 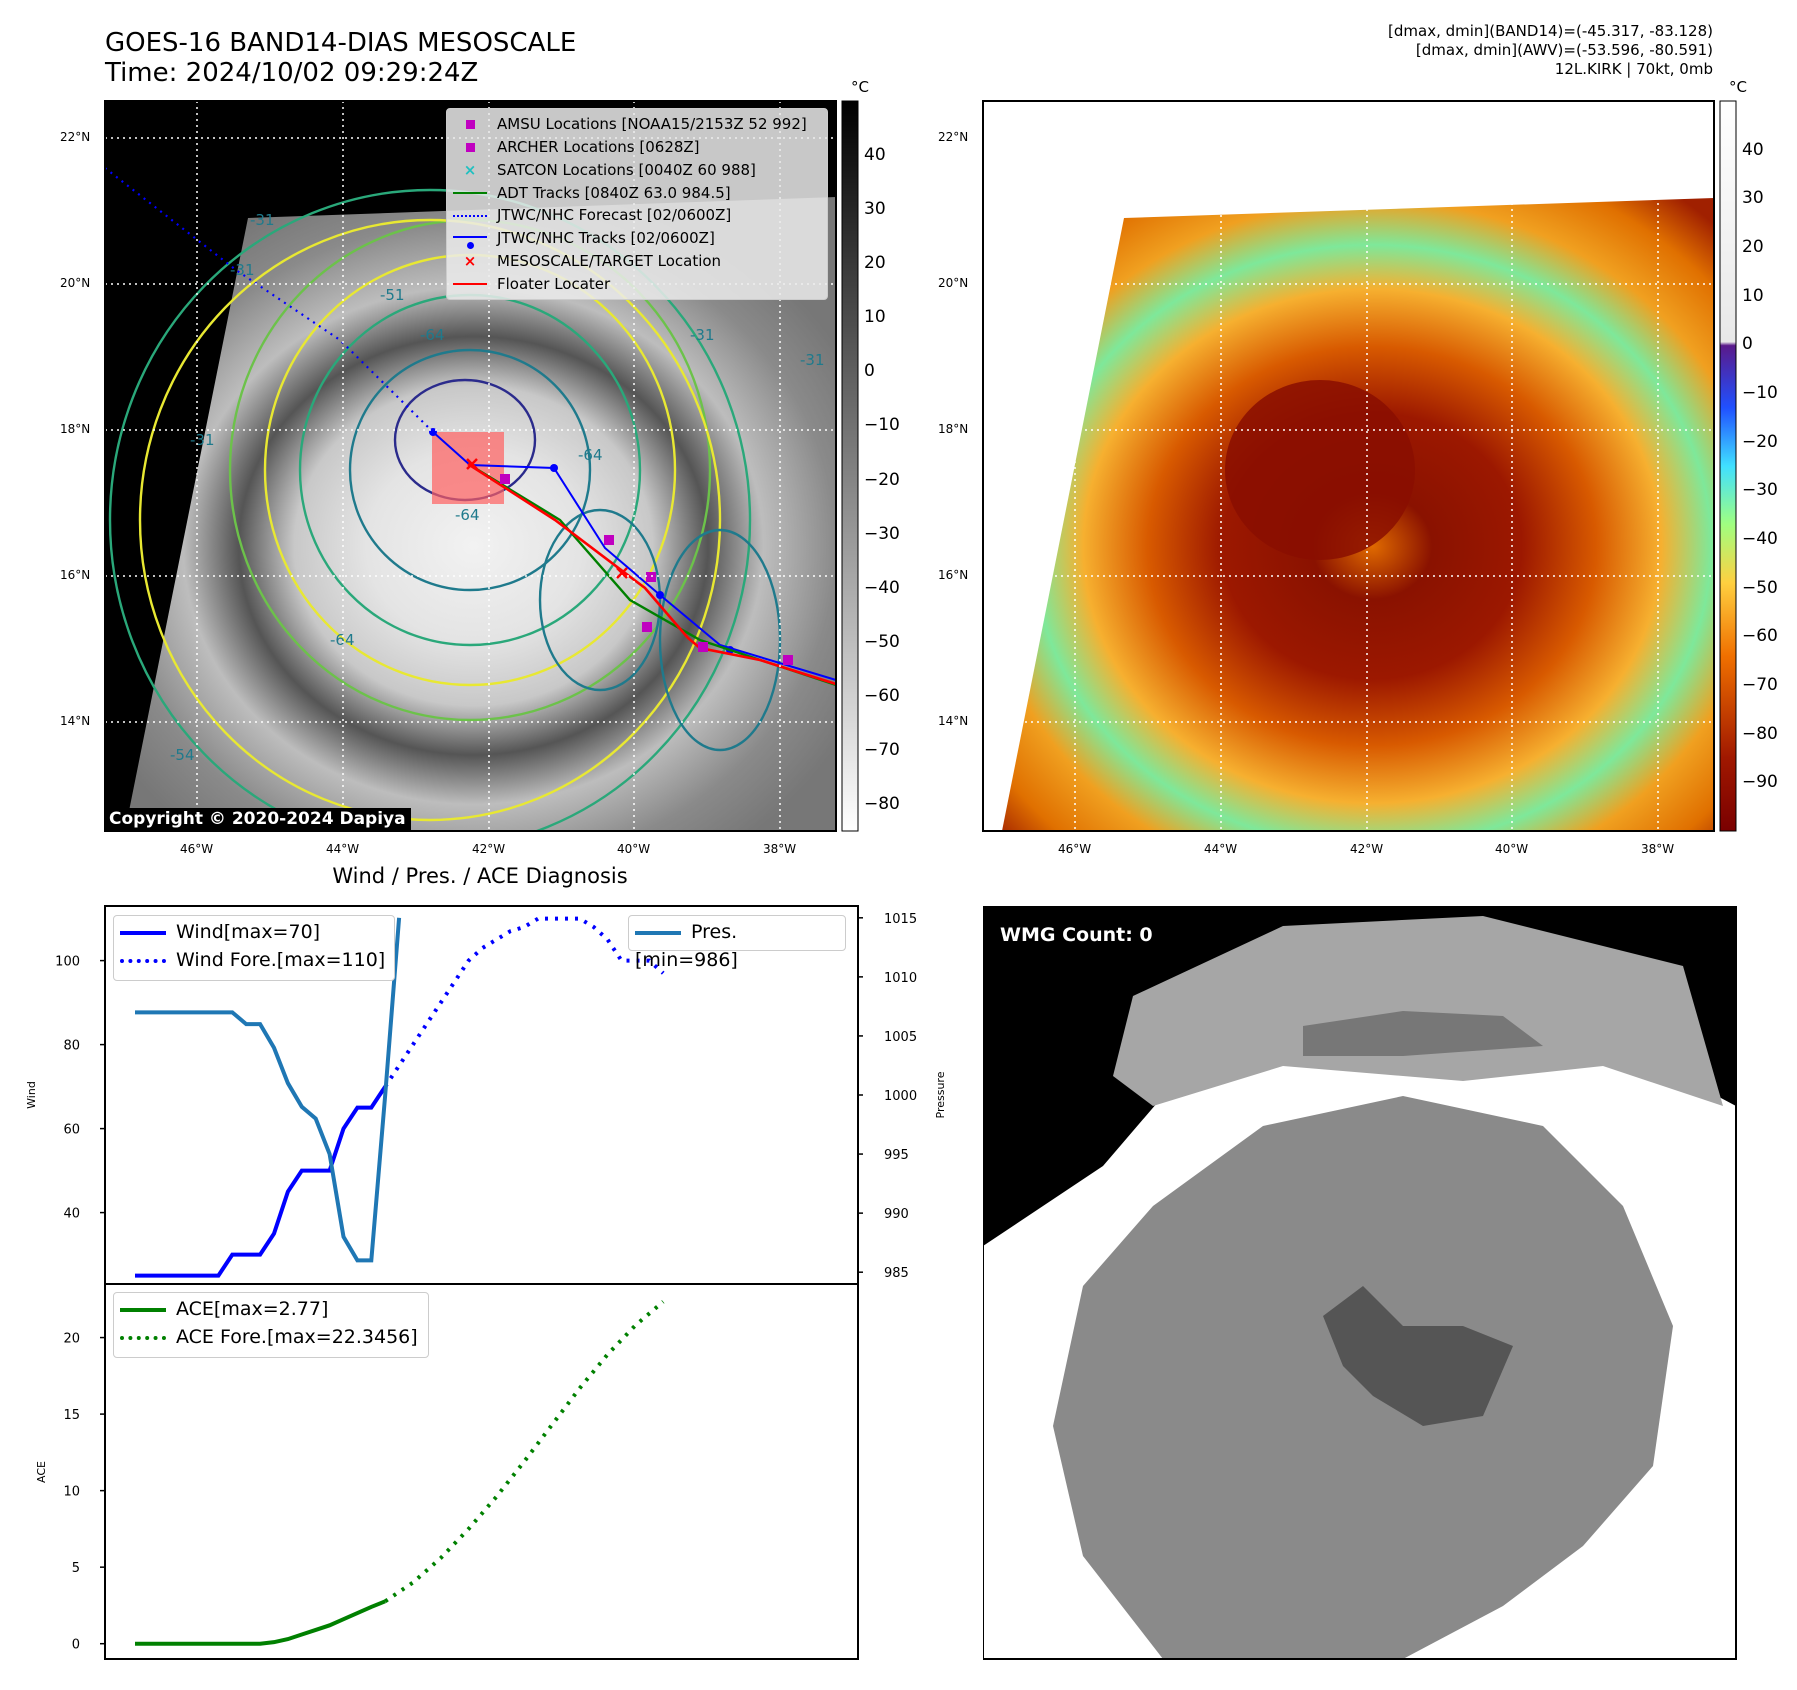 I want to click on diagnosis-title: Wind / Pres. / ACE Diagnosis, so click(x=480, y=876).